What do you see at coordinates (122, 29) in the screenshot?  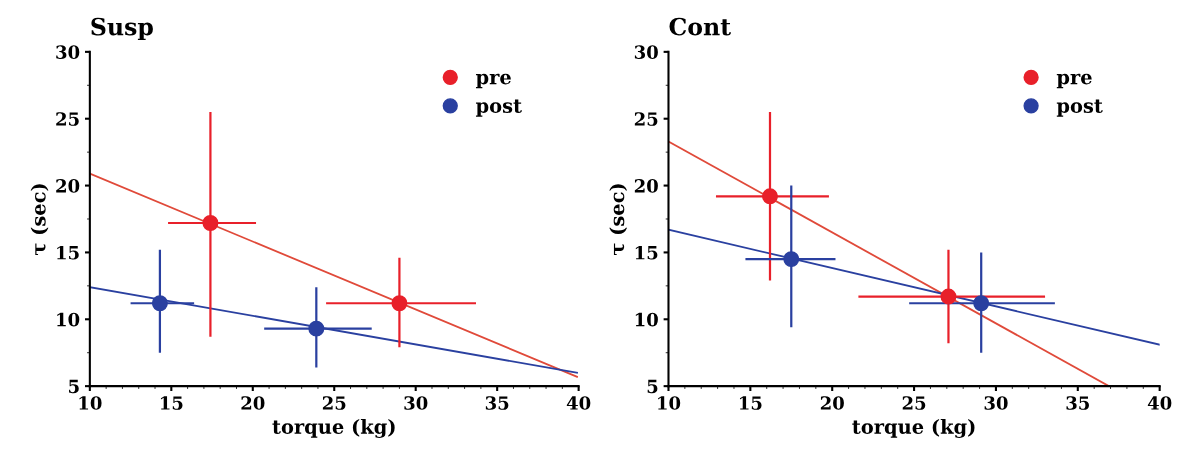 I see `chart-title: Susp` at bounding box center [122, 29].